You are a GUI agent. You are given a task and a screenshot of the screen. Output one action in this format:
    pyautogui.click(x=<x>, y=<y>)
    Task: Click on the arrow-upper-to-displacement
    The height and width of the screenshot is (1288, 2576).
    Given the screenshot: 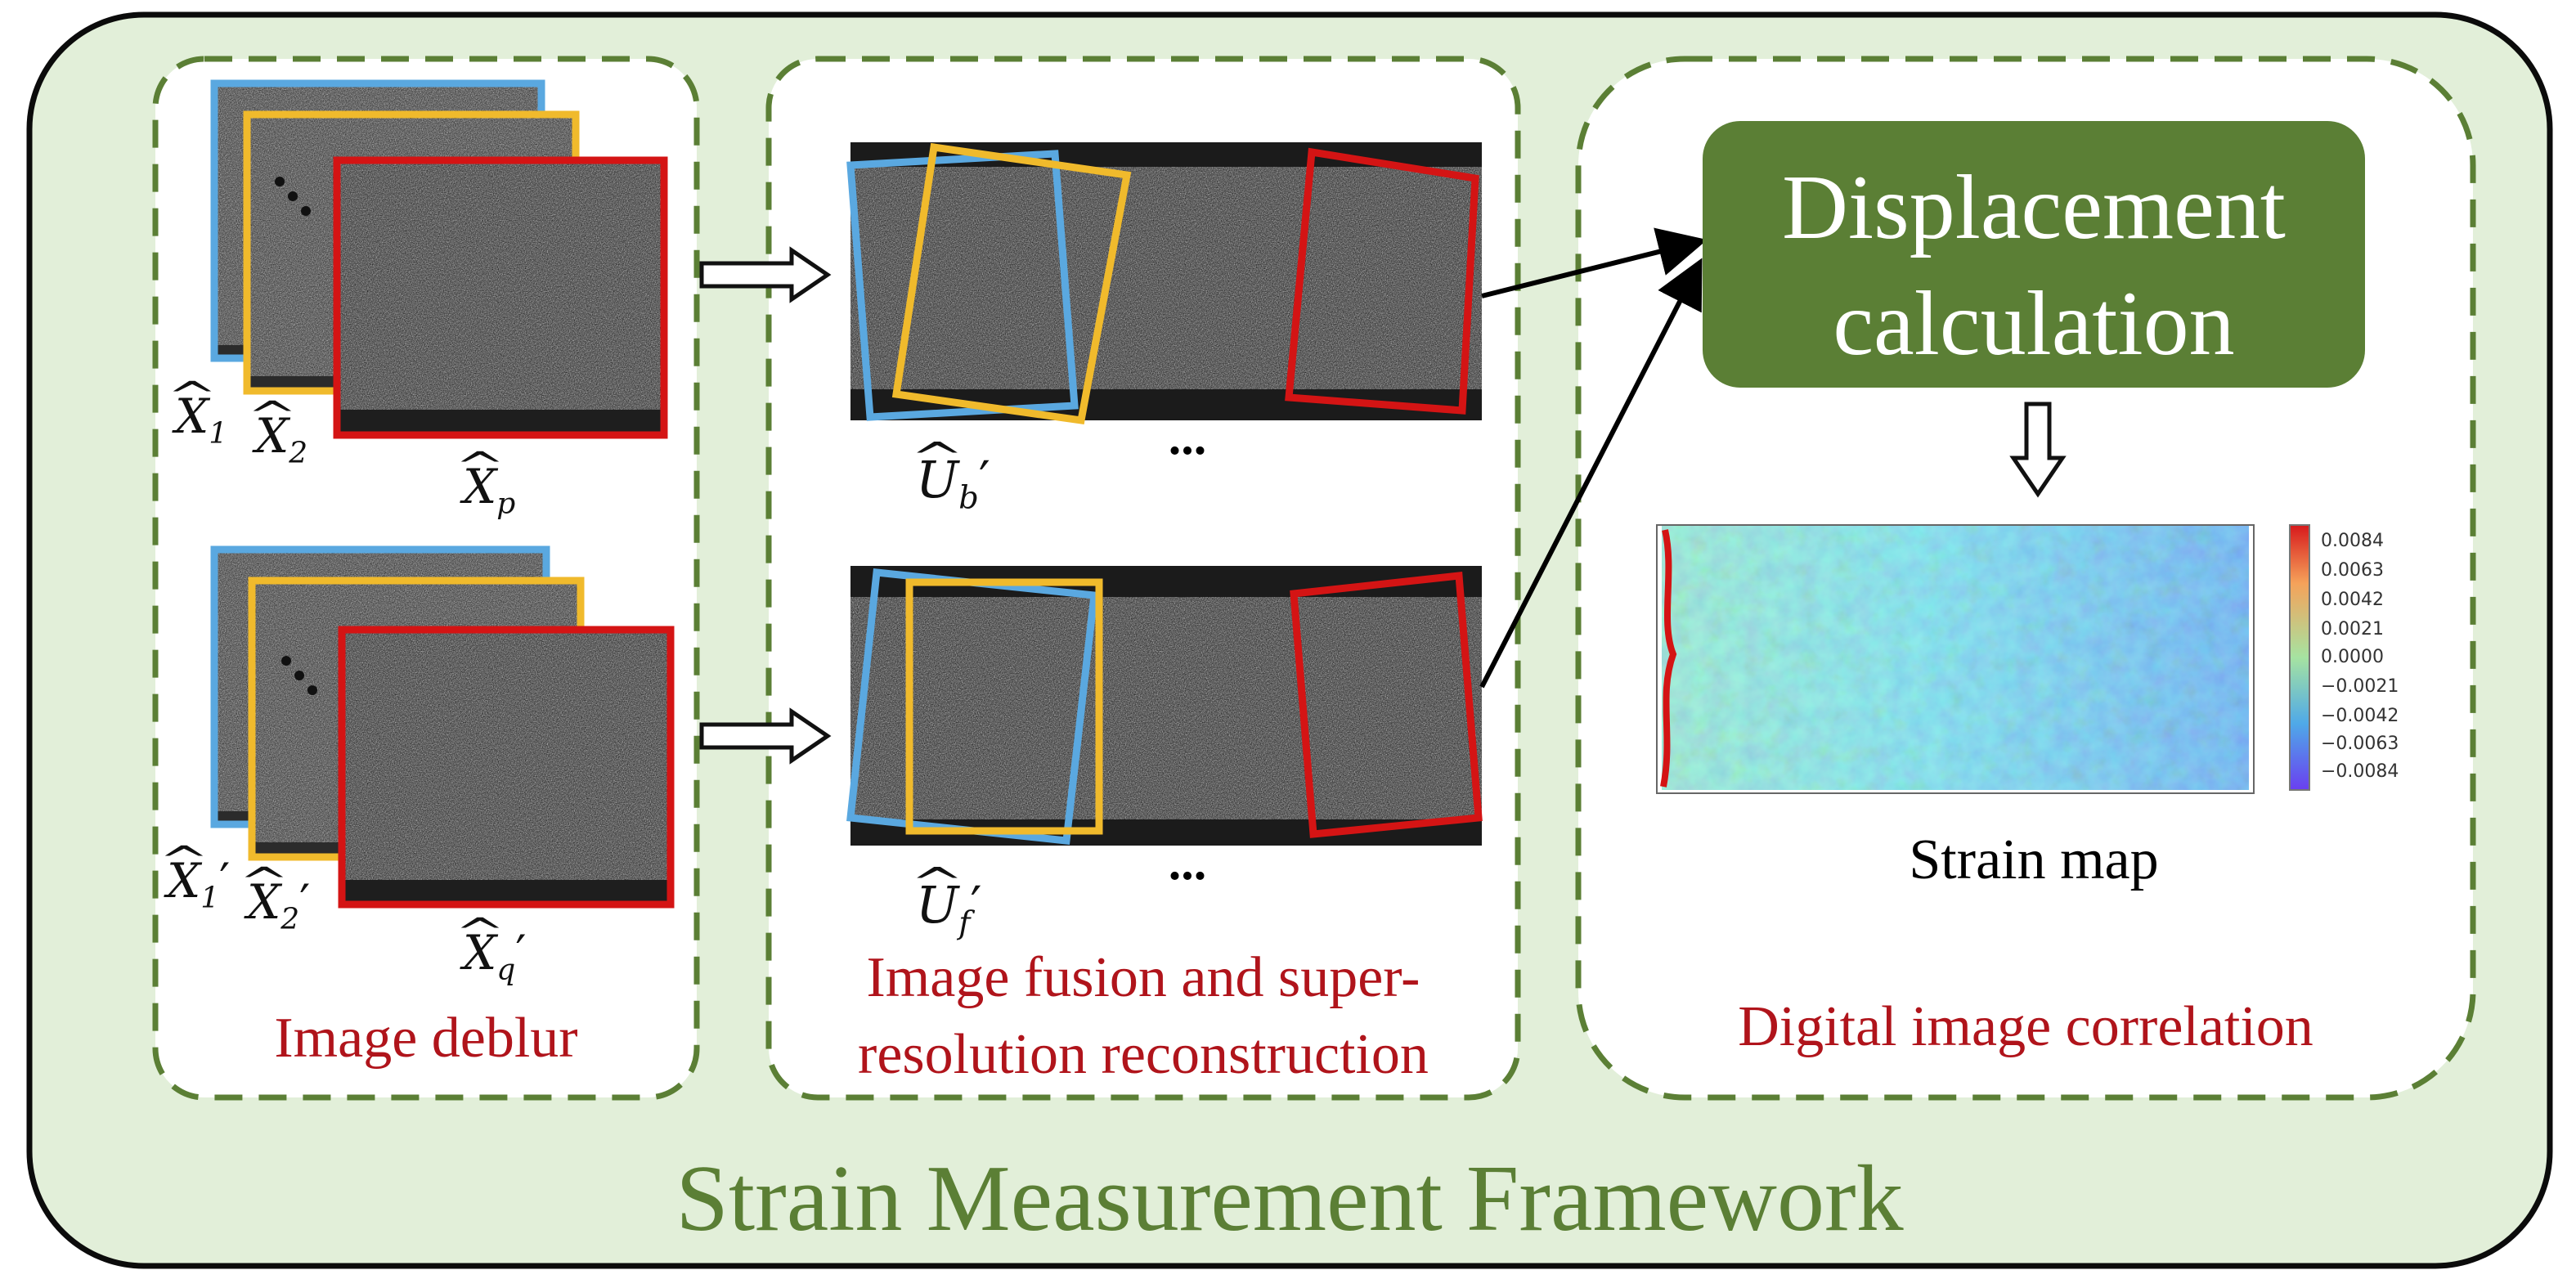 What is the action you would take?
    pyautogui.click(x=1595, y=262)
    